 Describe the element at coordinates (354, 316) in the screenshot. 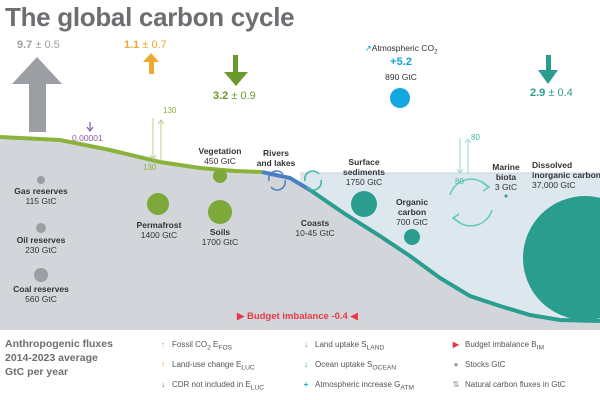

I see `right-triangle-icon: ◀` at that location.